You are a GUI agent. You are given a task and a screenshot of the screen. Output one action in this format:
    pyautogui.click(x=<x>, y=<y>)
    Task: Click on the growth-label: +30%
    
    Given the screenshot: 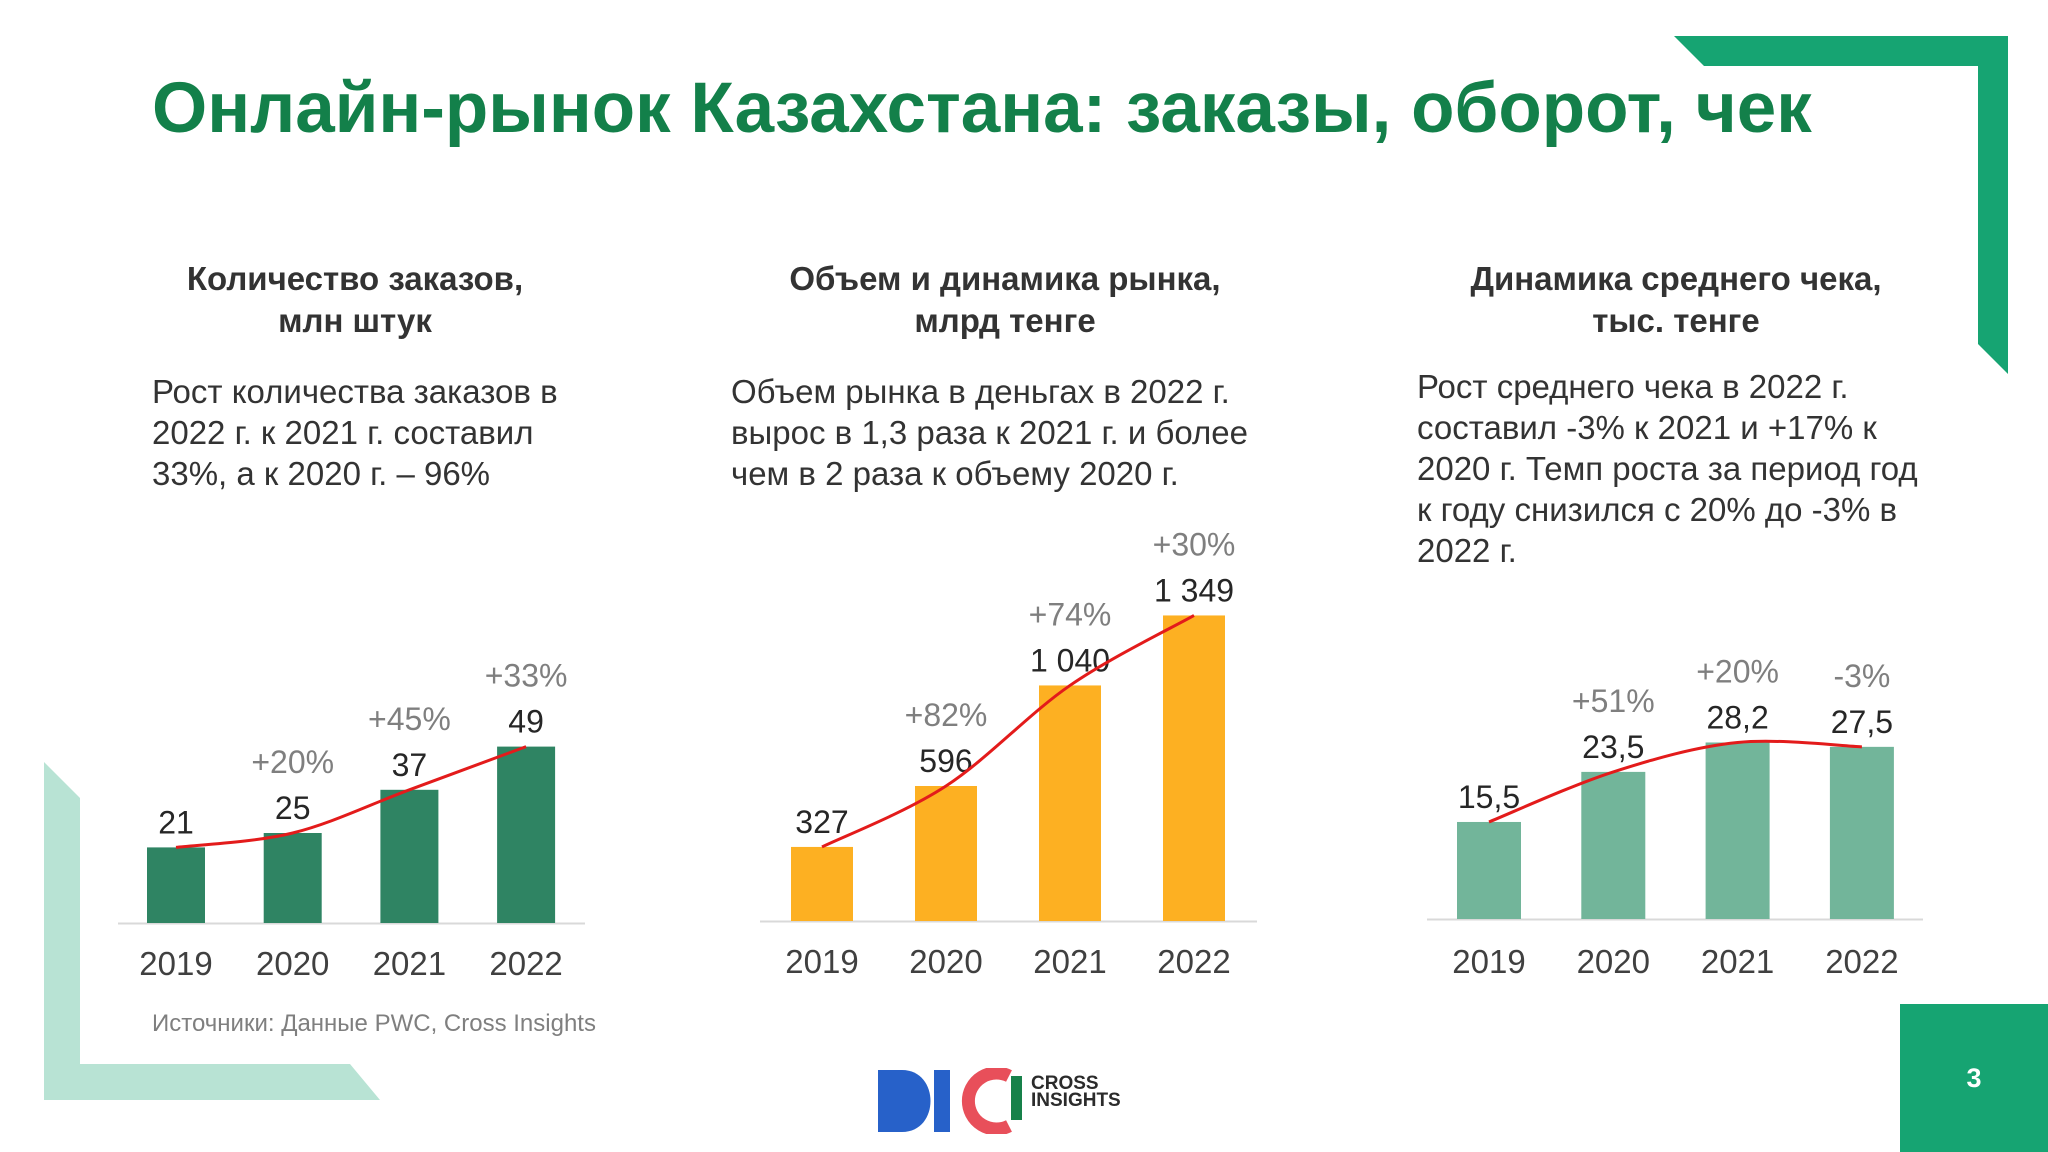 What is the action you would take?
    pyautogui.click(x=1194, y=544)
    